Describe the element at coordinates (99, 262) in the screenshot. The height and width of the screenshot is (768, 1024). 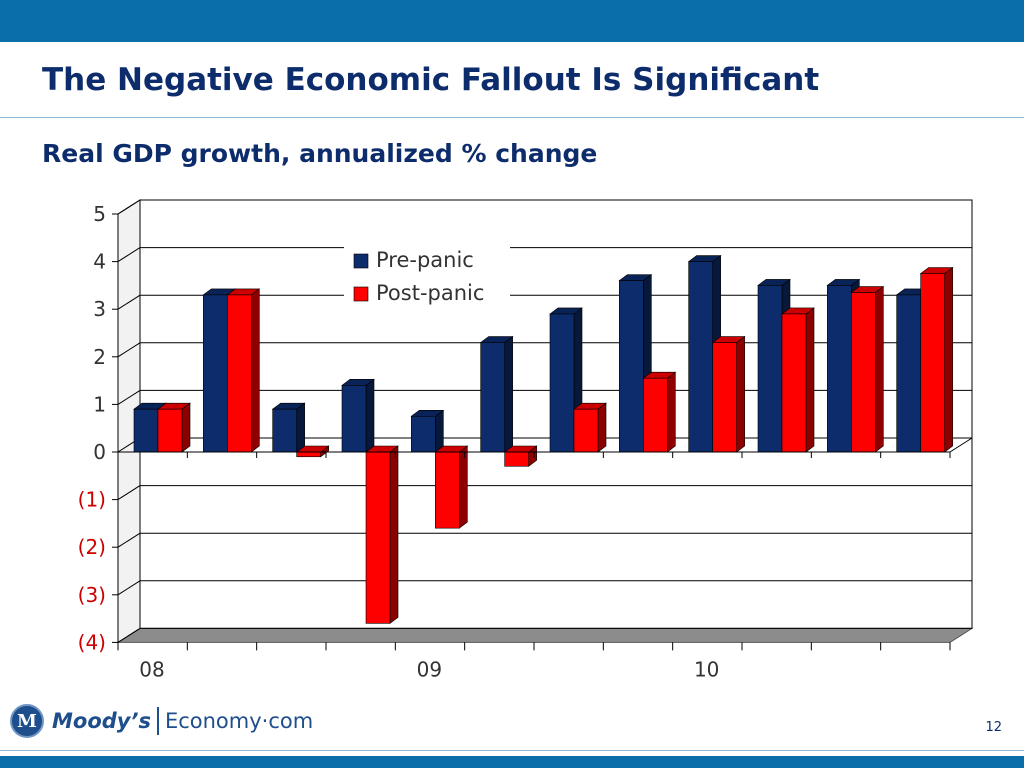
I see `y-tick-label: 4` at that location.